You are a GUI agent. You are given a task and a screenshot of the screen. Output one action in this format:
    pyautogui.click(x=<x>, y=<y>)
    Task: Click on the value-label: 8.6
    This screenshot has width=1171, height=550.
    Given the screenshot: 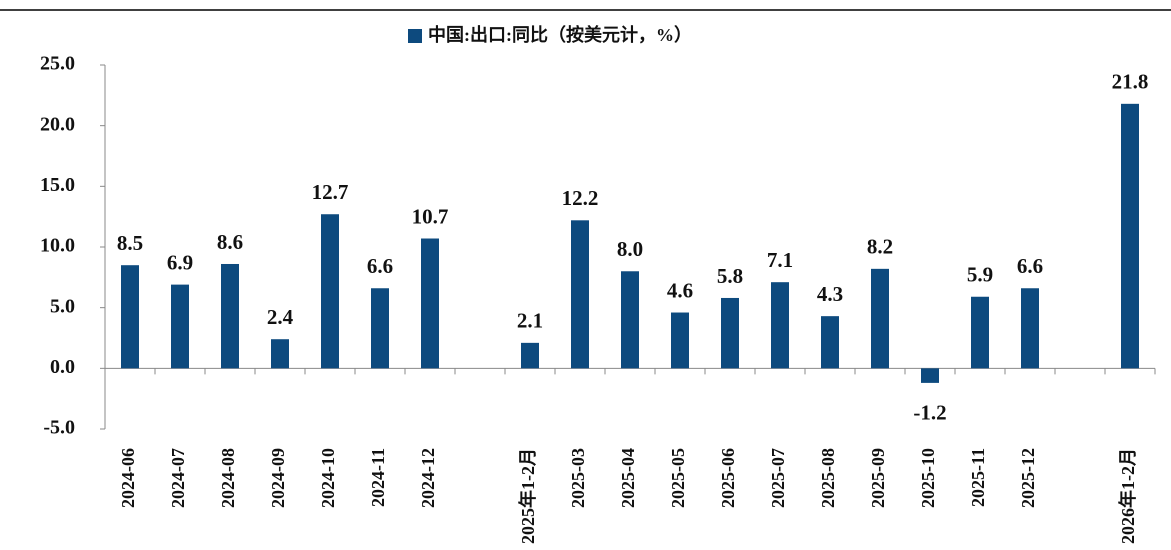 What is the action you would take?
    pyautogui.click(x=230, y=242)
    